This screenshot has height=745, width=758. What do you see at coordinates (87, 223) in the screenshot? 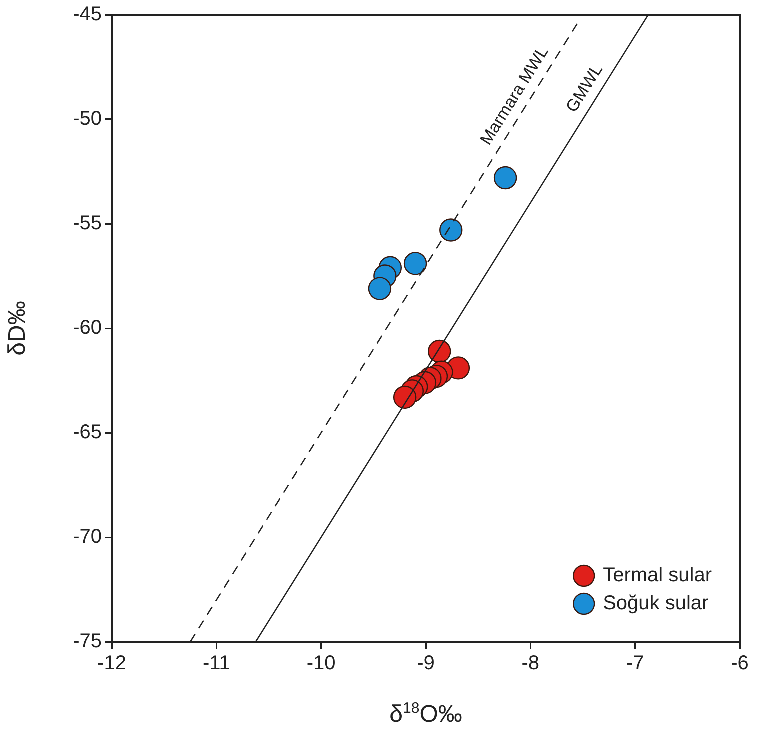
I see `y-tick-label: -55` at bounding box center [87, 223].